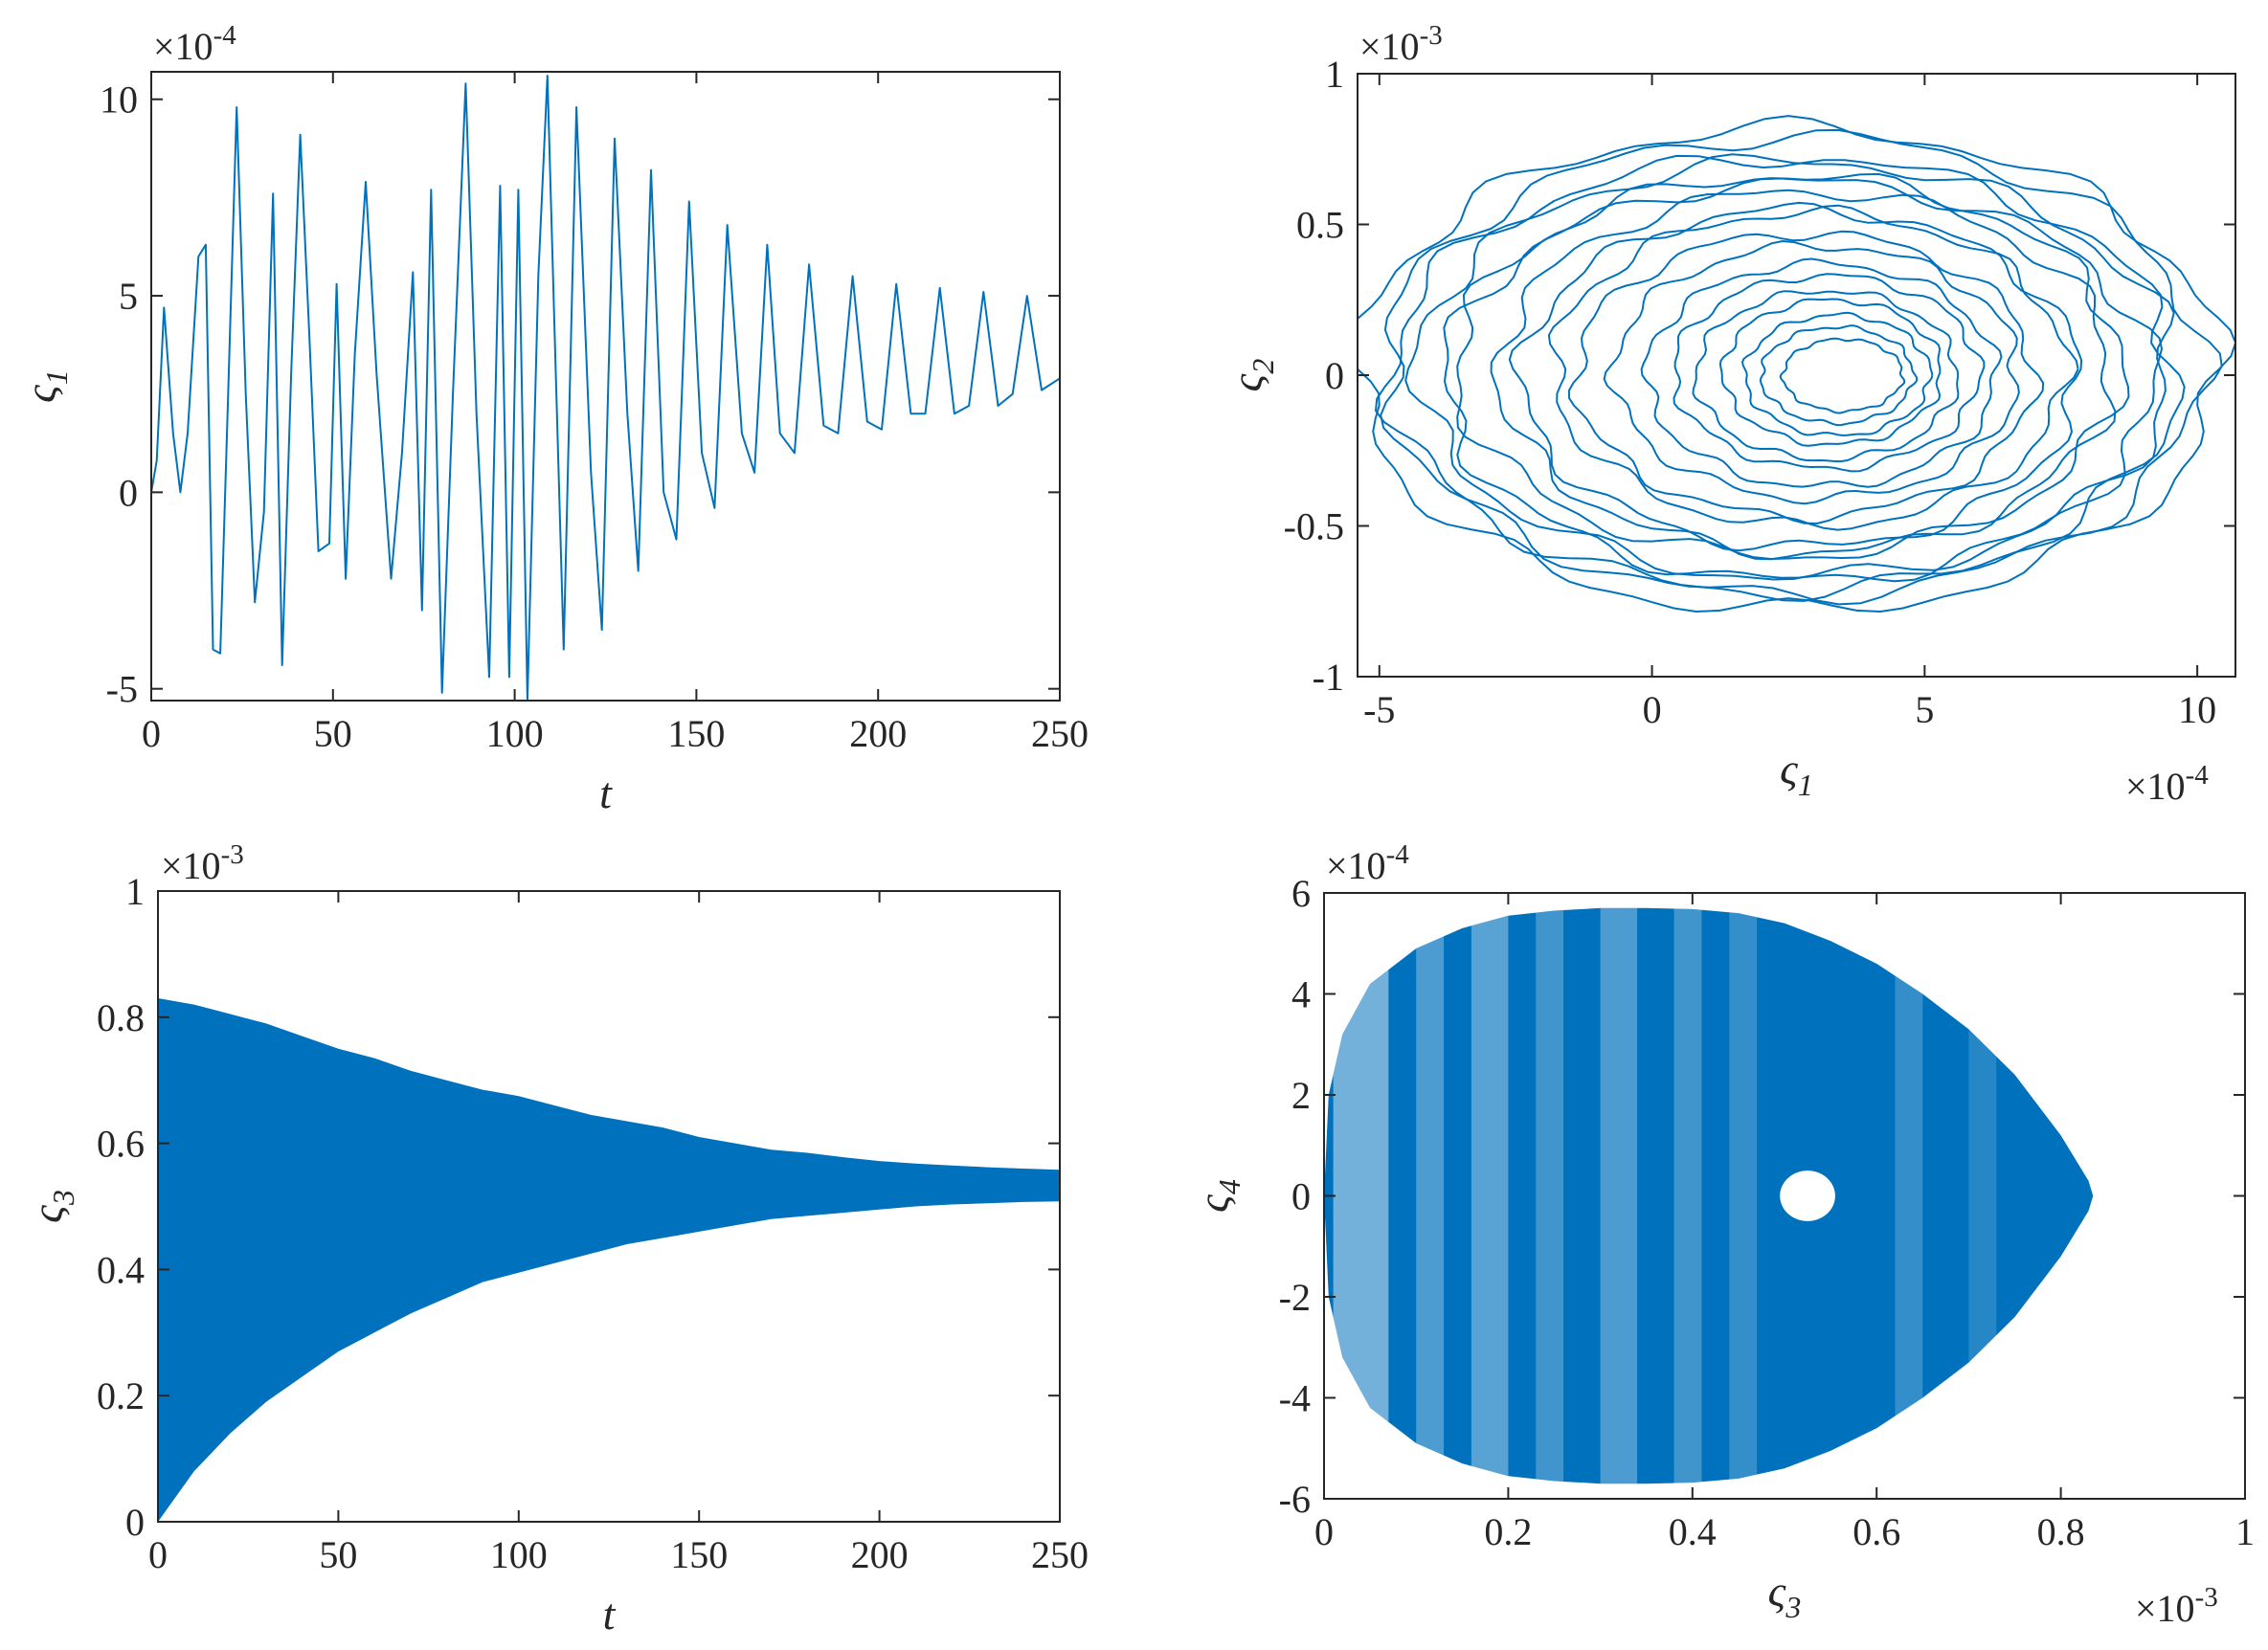 The width and height of the screenshot is (2268, 1650). I want to click on y-tick-label: -6, so click(1295, 1499).